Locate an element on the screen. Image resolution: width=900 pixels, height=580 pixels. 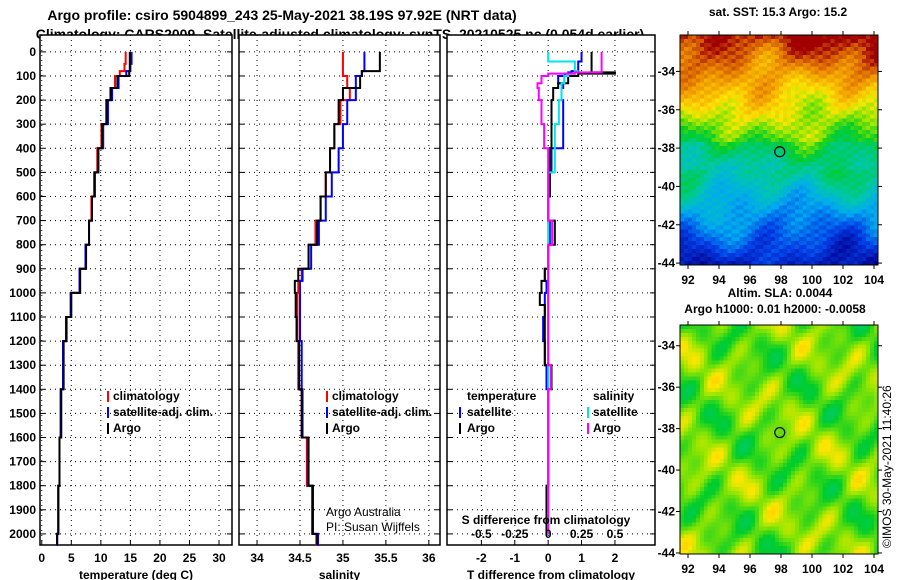
x-tick-label: 30 is located at coordinates (219, 558).